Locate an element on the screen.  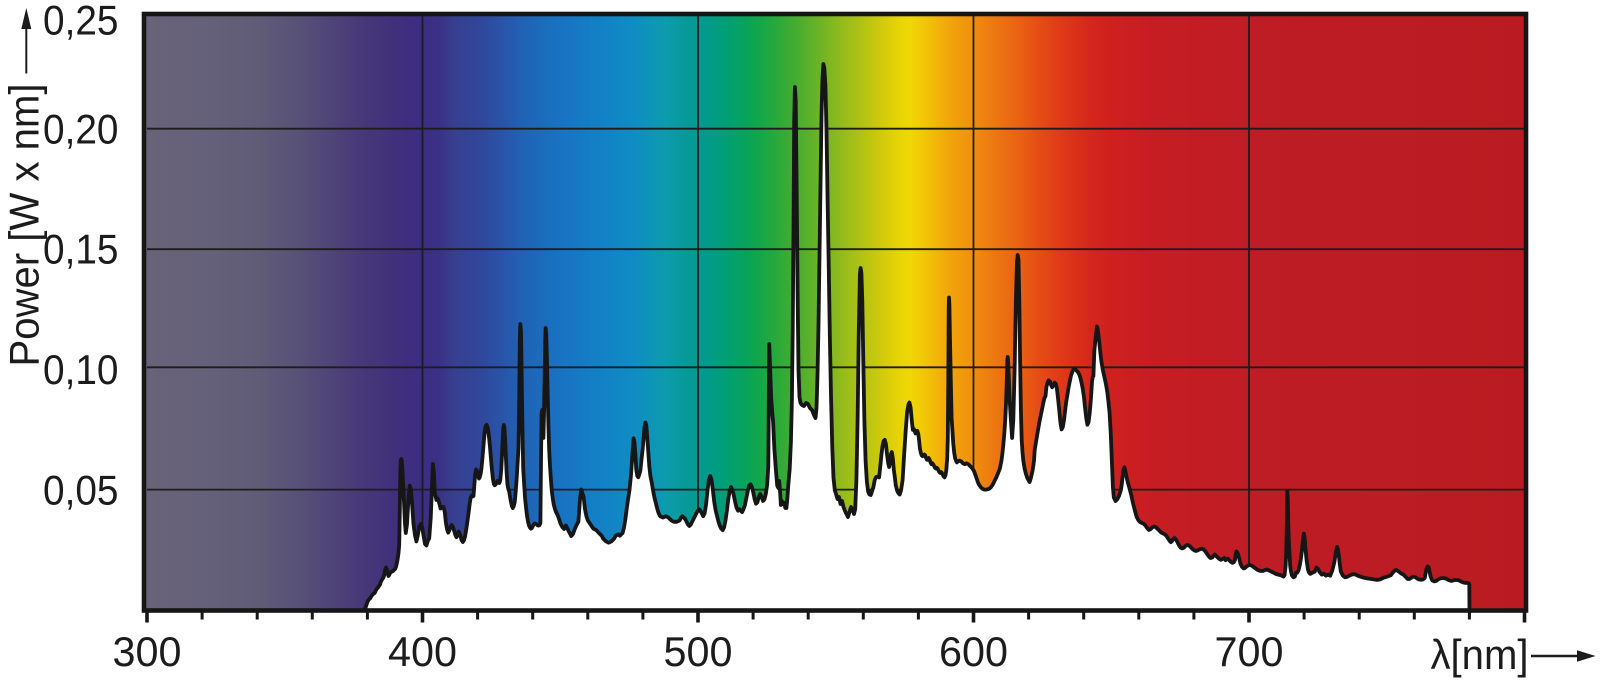
svg-text: Power [W x nm] is located at coordinates (24, 225).